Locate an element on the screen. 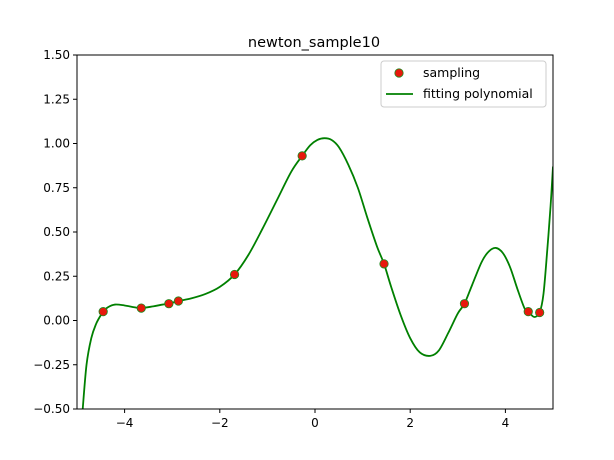 This screenshot has height=460, width=614. y-tick-label: 1.50 is located at coordinates (56, 55).